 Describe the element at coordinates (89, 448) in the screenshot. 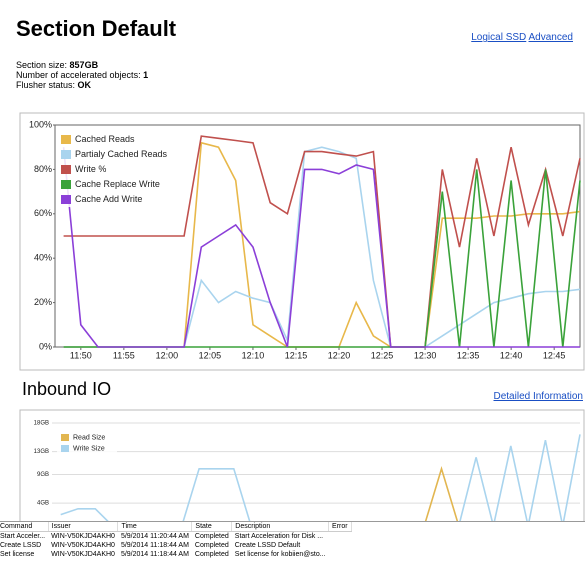

I see `legend-label: Write Size` at that location.